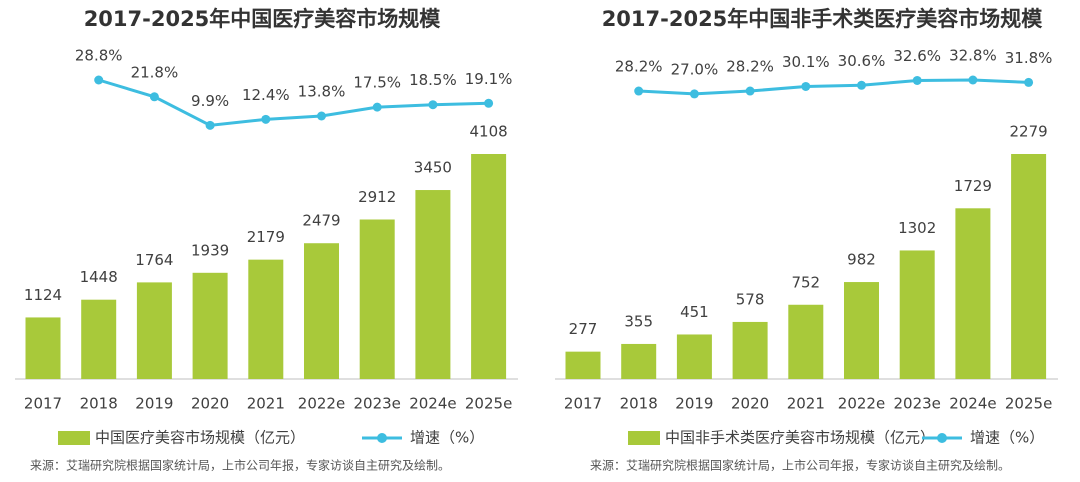 Image resolution: width=1080 pixels, height=482 pixels. Describe the element at coordinates (377, 197) in the screenshot. I see `bar-value-label: 2912` at that location.